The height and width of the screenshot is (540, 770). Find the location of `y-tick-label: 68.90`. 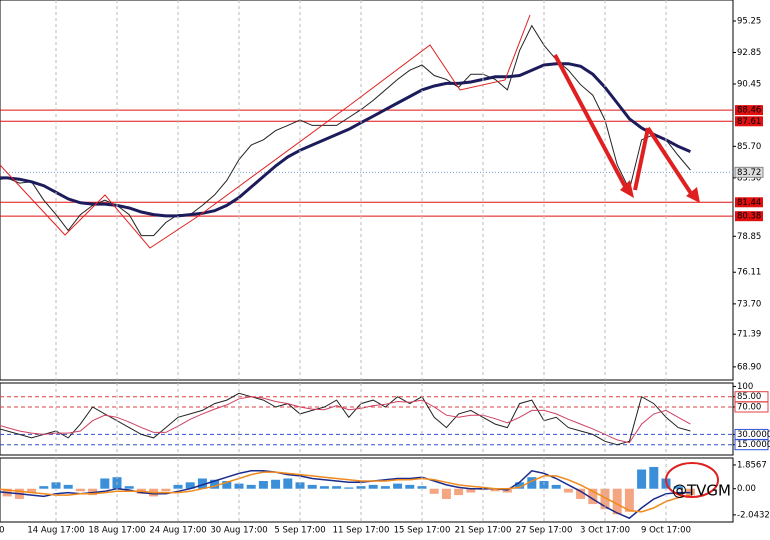

y-tick-label: 68.90 is located at coordinates (749, 367).